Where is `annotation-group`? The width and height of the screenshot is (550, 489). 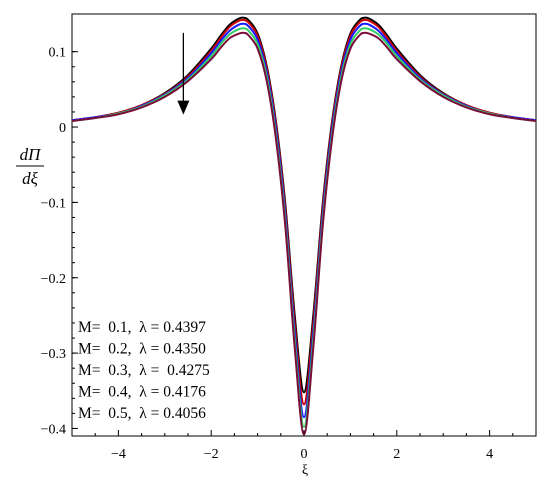 annotation-group is located at coordinates (183, 73).